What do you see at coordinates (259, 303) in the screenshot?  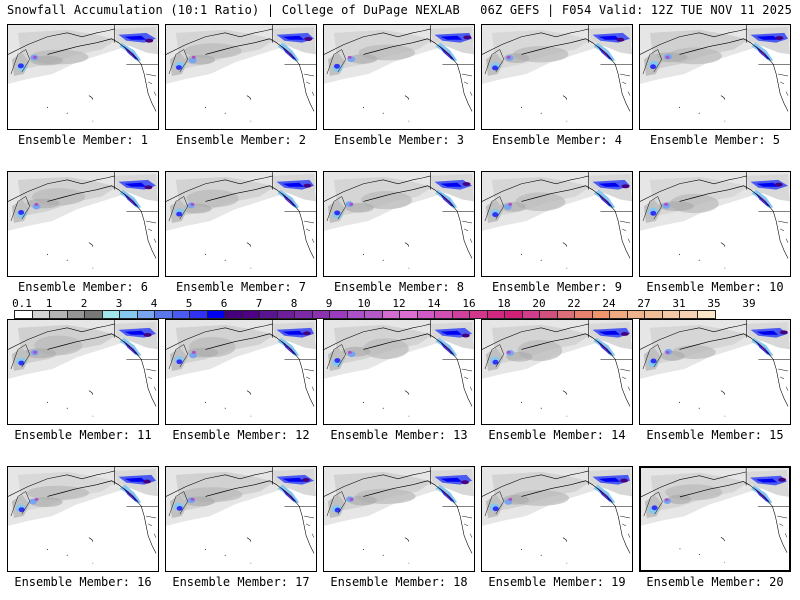 I see `colorbar-tick-label: 7` at bounding box center [259, 303].